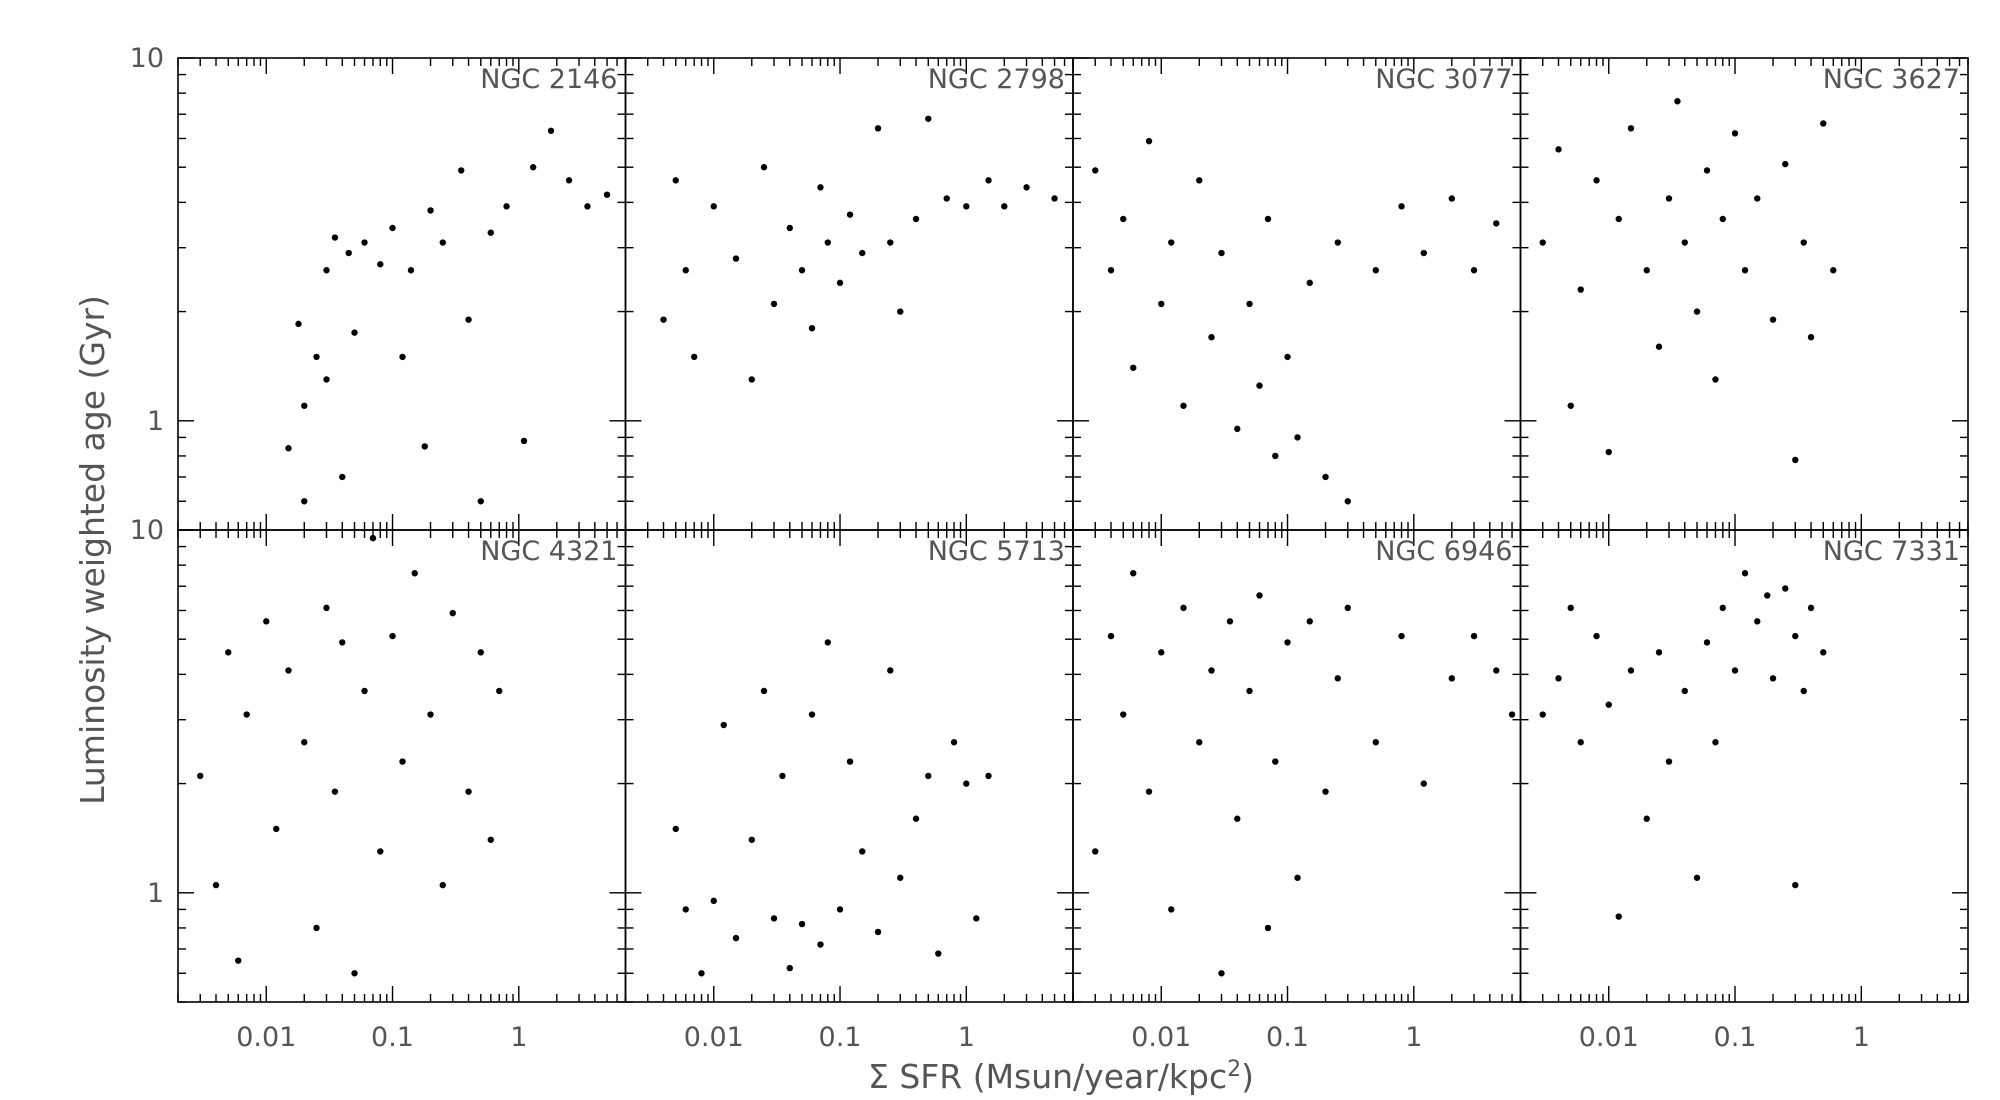 This screenshot has height=1100, width=2000. I want to click on panel: NGC 3077, so click(1297, 294).